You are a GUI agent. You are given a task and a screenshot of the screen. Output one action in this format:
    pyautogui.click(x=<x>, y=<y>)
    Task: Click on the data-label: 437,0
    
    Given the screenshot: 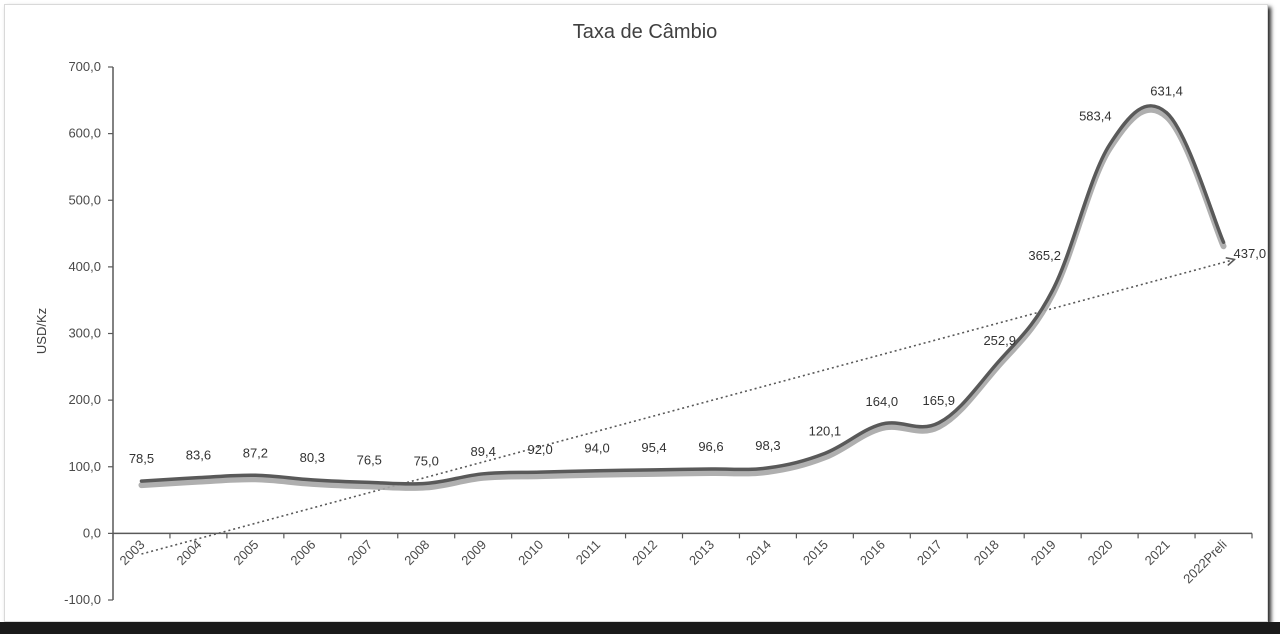 What is the action you would take?
    pyautogui.click(x=1250, y=253)
    